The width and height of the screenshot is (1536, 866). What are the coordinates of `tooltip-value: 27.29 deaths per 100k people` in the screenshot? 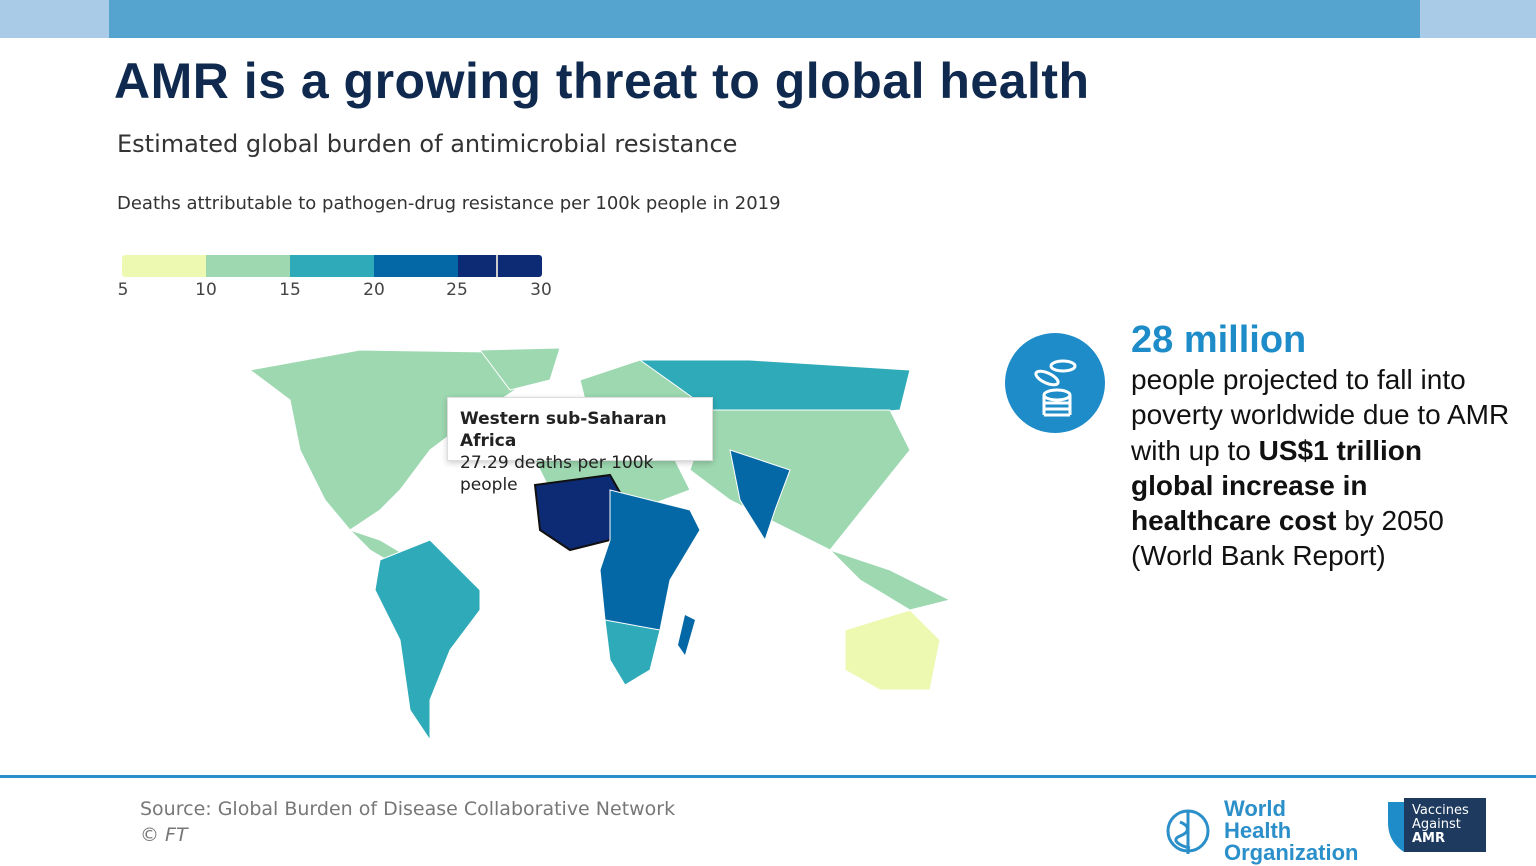 It's located at (557, 474).